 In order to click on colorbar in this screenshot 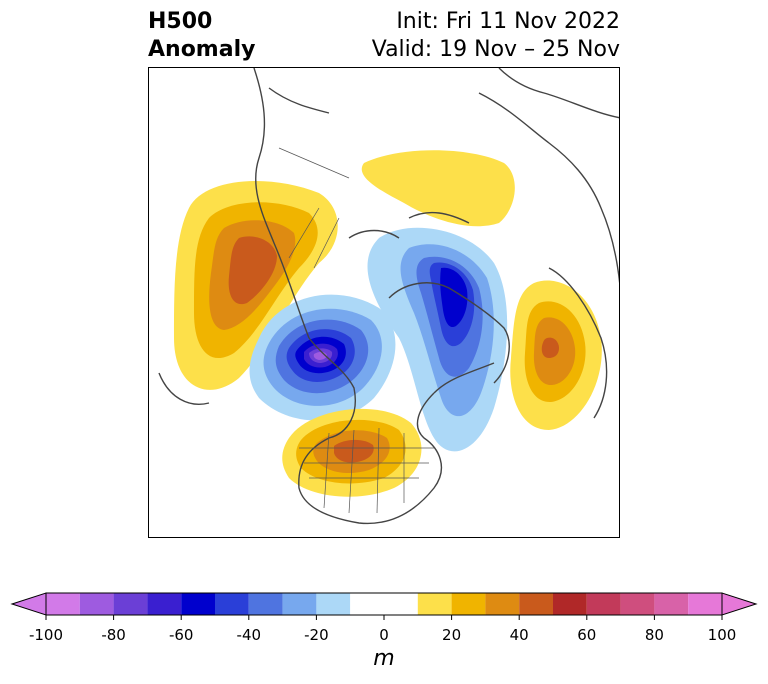, I will do `click(384, 606)`.